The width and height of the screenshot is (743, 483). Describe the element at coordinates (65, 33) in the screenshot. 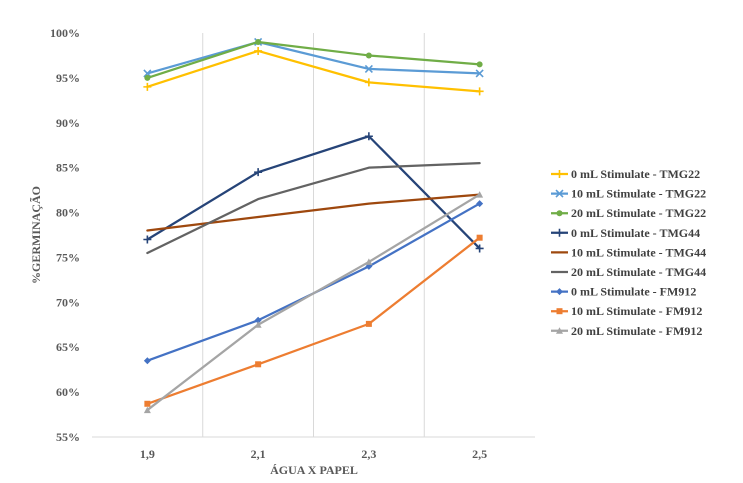

I see `y-tick-label: 100%` at that location.